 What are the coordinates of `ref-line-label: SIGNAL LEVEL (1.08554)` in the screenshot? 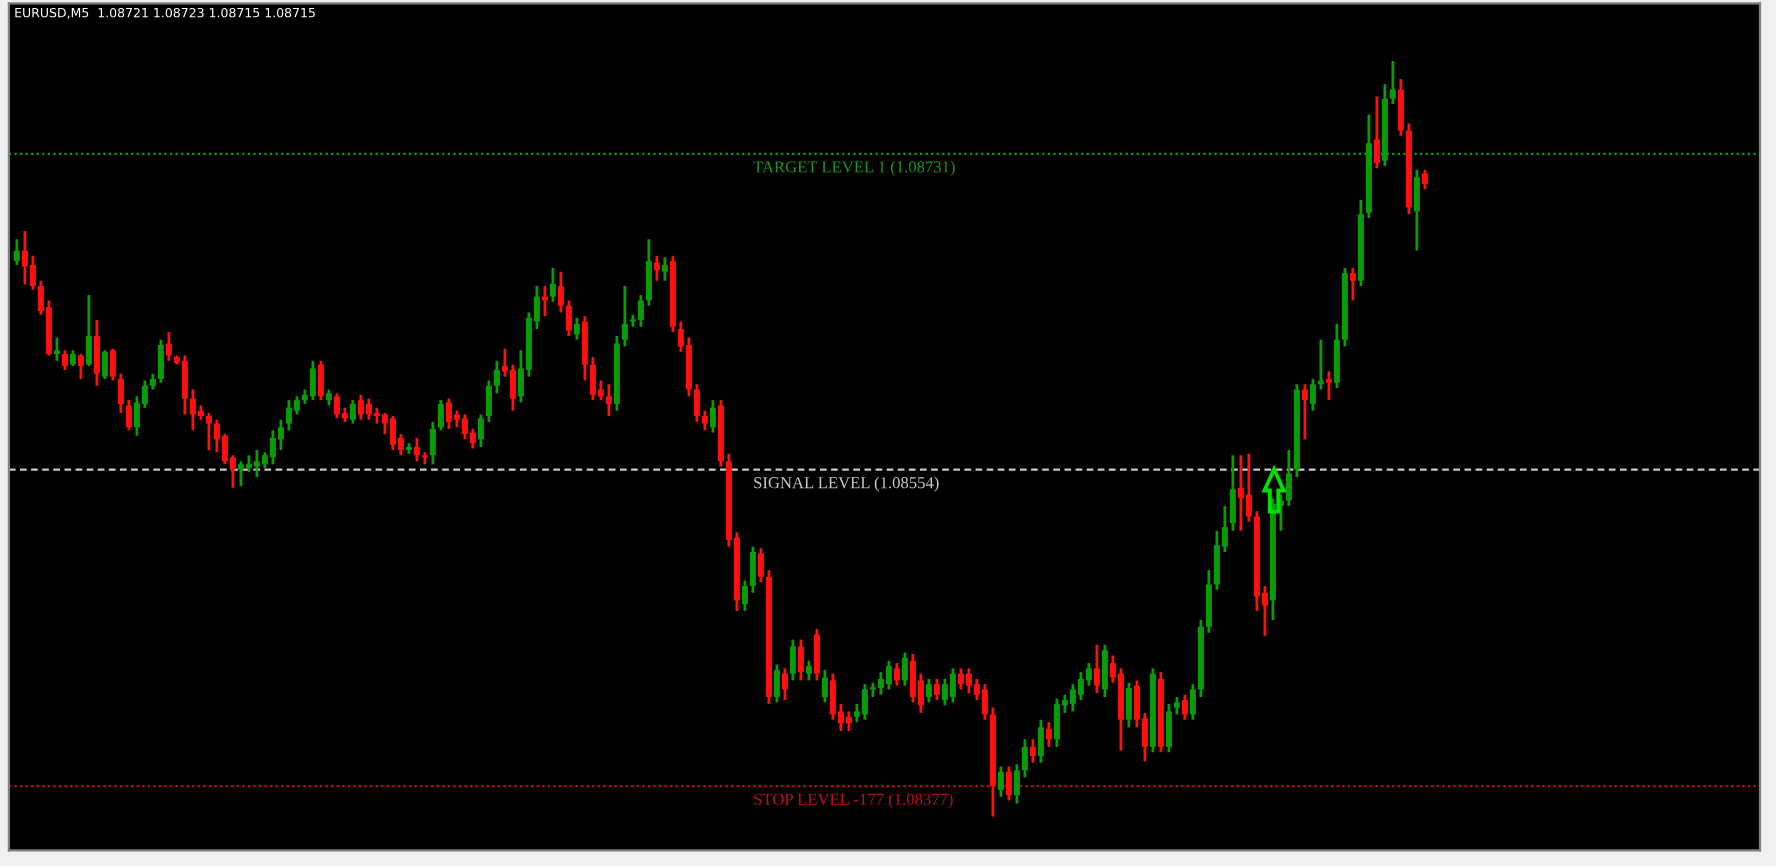 It's located at (846, 484).